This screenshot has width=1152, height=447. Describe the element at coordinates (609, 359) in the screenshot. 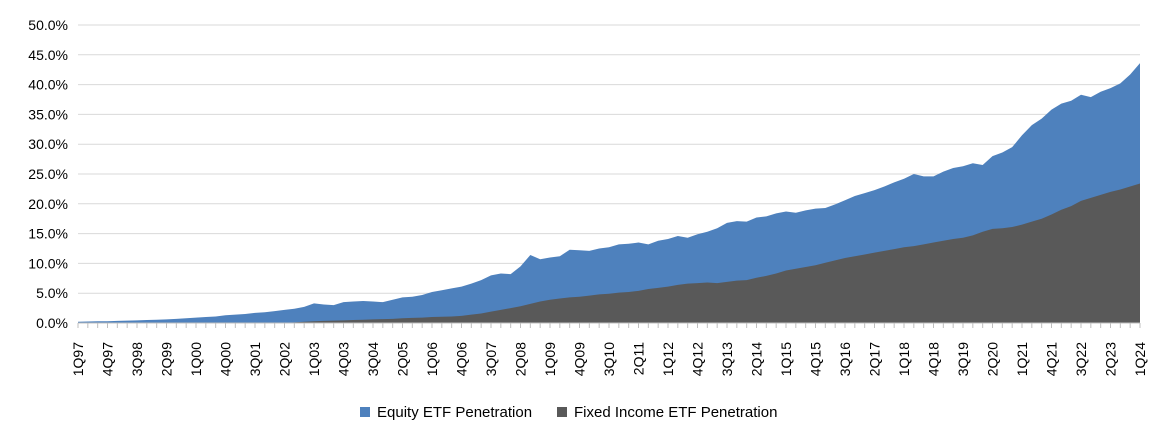

I see `x-axis-label: 3Q10` at that location.